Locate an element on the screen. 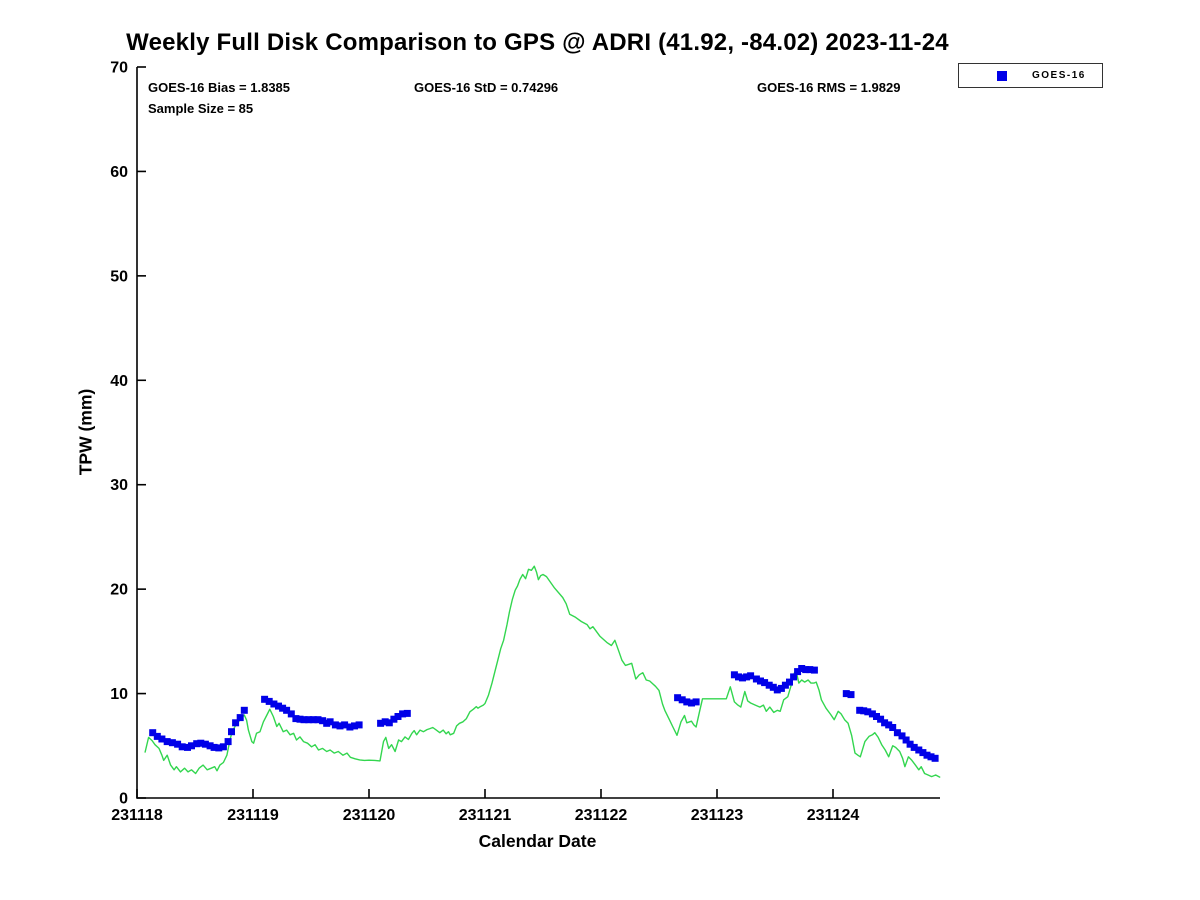  x-tick-label: 231123 is located at coordinates (717, 815).